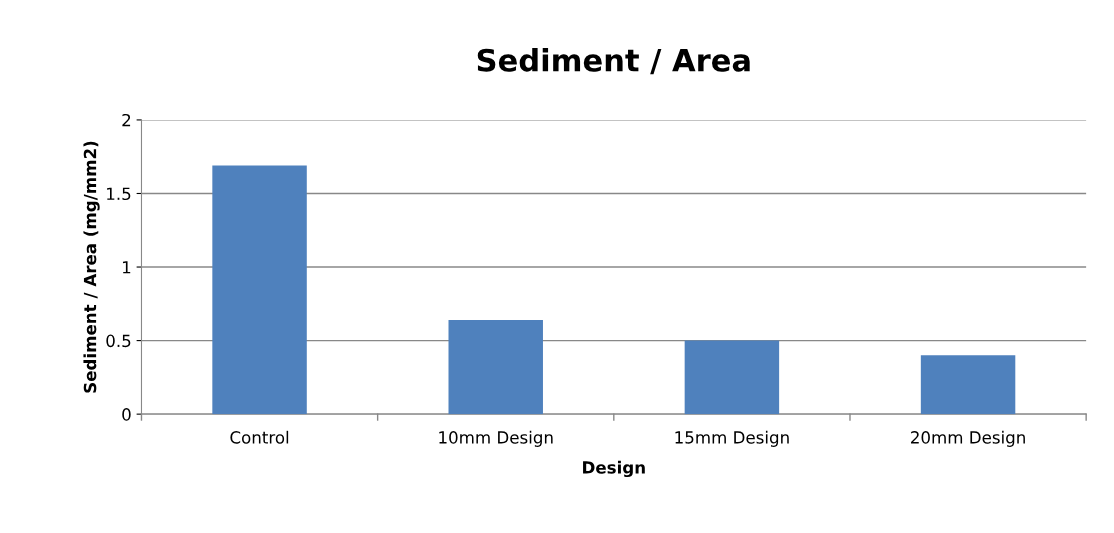 Image resolution: width=1114 pixels, height=533 pixels. What do you see at coordinates (968, 438) in the screenshot?
I see `x-tick-label: 20mm Design` at bounding box center [968, 438].